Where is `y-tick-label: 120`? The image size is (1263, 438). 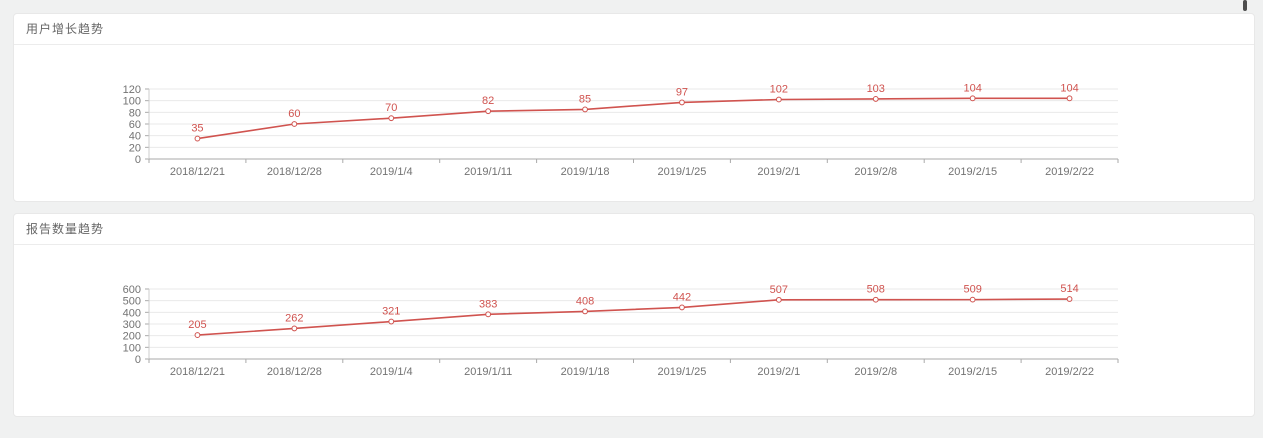 y-tick-label: 120 is located at coordinates (132, 90).